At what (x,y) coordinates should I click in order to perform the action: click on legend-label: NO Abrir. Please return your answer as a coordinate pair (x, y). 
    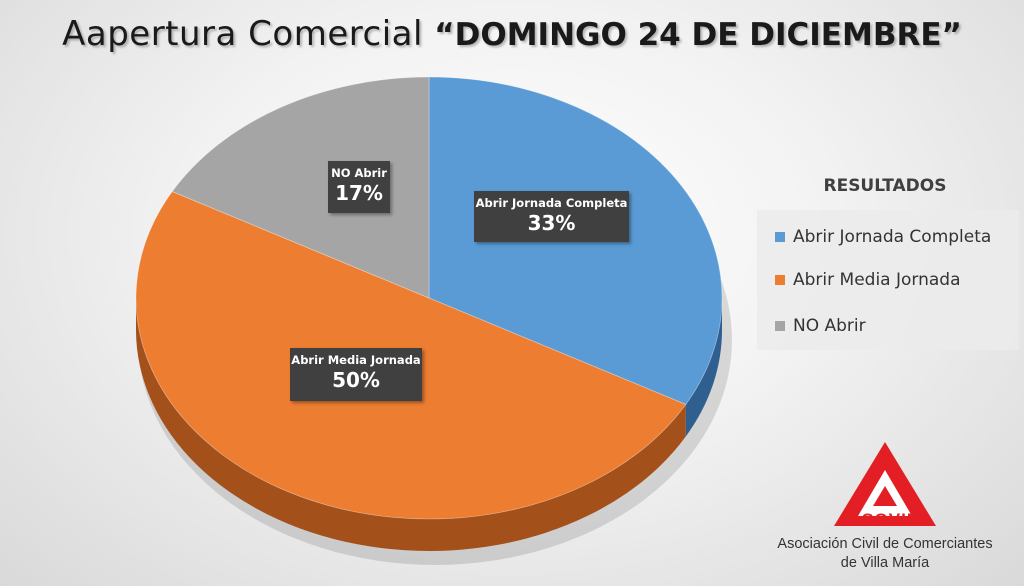
    Looking at the image, I should click on (829, 326).